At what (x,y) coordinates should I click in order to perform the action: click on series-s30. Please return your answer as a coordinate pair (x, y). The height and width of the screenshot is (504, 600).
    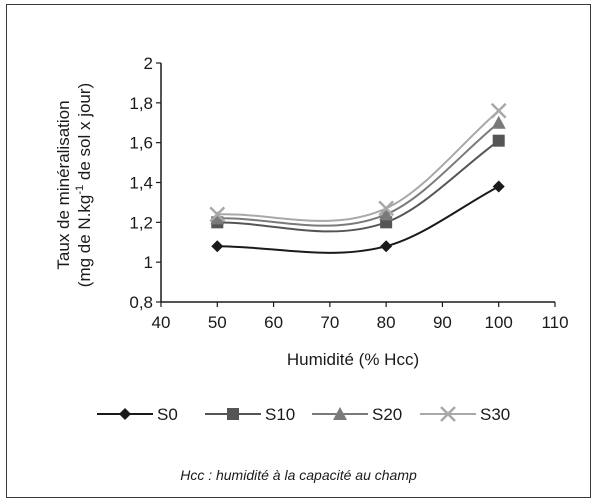
    Looking at the image, I should click on (358, 162).